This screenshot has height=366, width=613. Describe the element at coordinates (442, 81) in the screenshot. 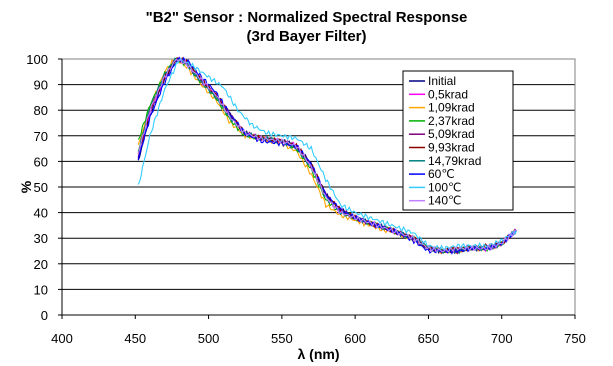

I see `legend-label: Initial` at that location.